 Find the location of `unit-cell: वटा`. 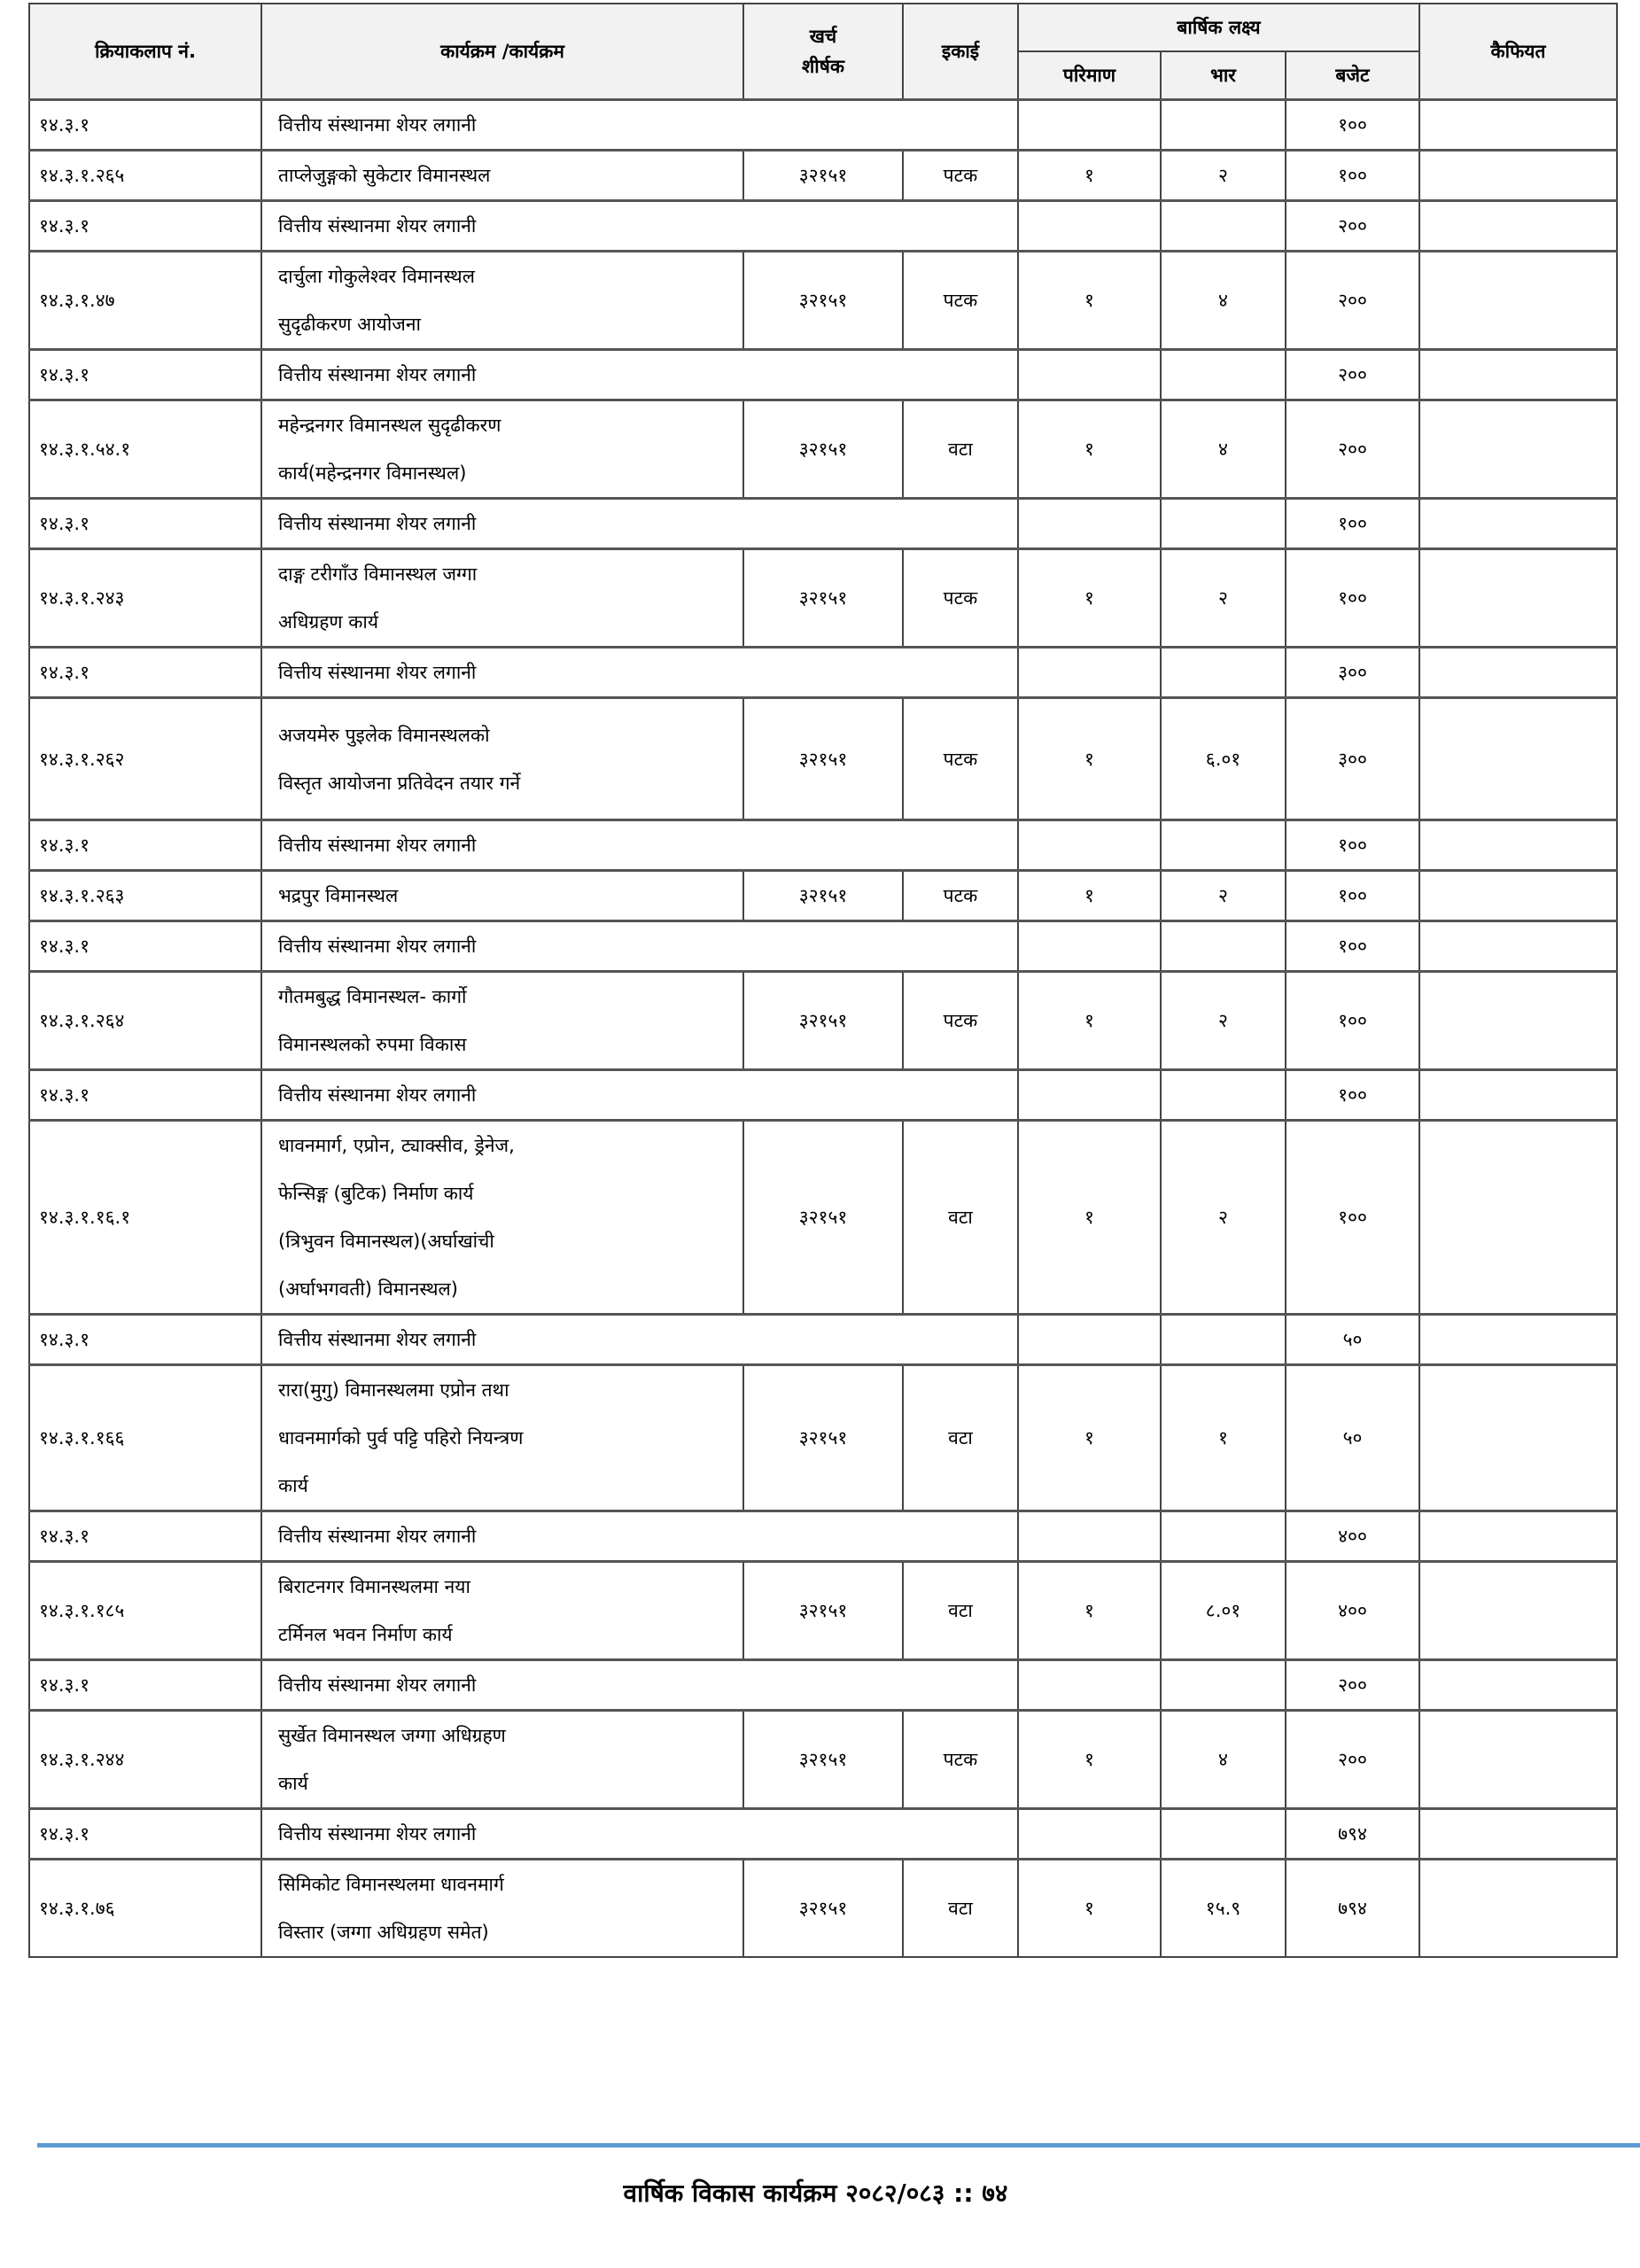

unit-cell: वटा is located at coordinates (960, 1217).